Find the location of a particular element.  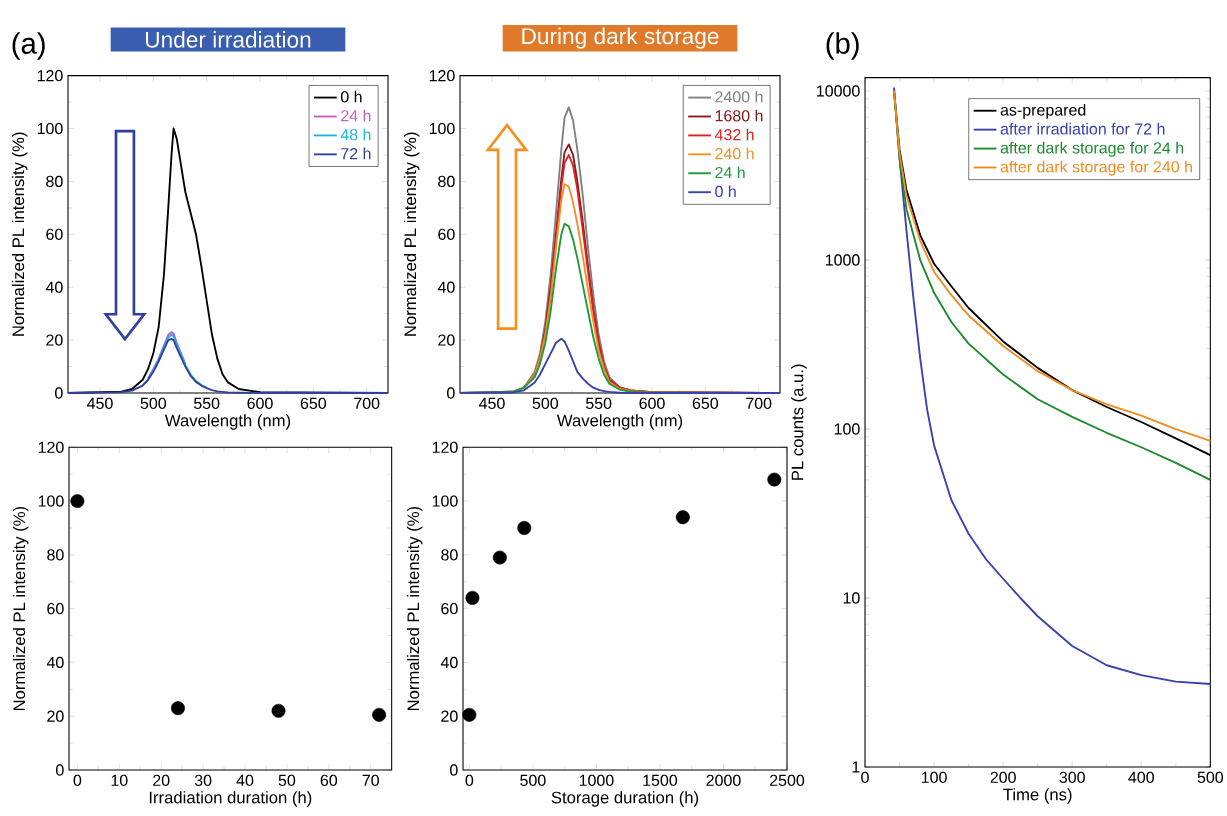

text: (a) is located at coordinates (28, 46).